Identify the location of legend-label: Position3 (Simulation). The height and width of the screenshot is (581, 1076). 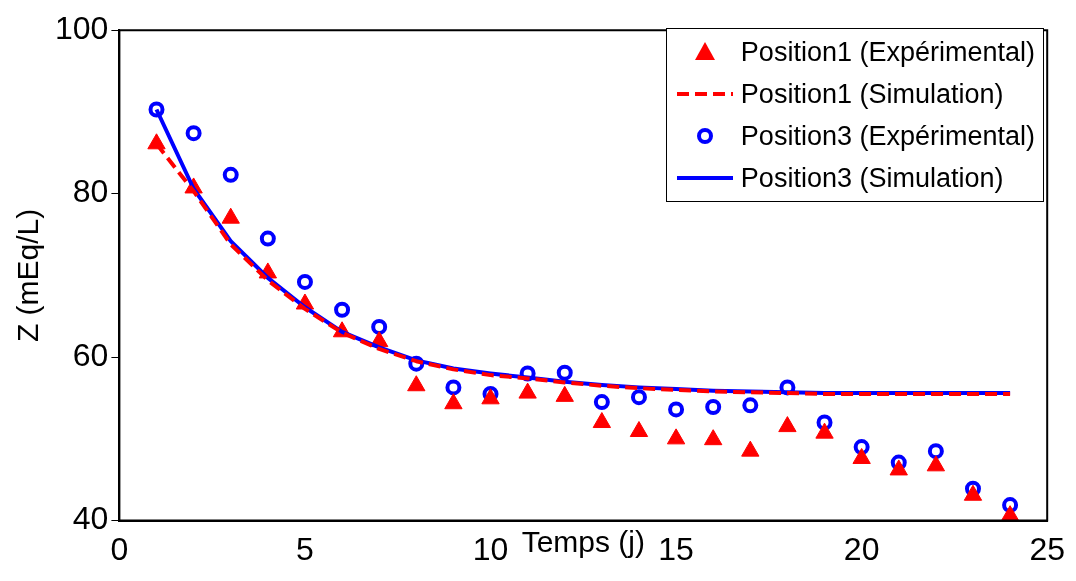
(872, 178).